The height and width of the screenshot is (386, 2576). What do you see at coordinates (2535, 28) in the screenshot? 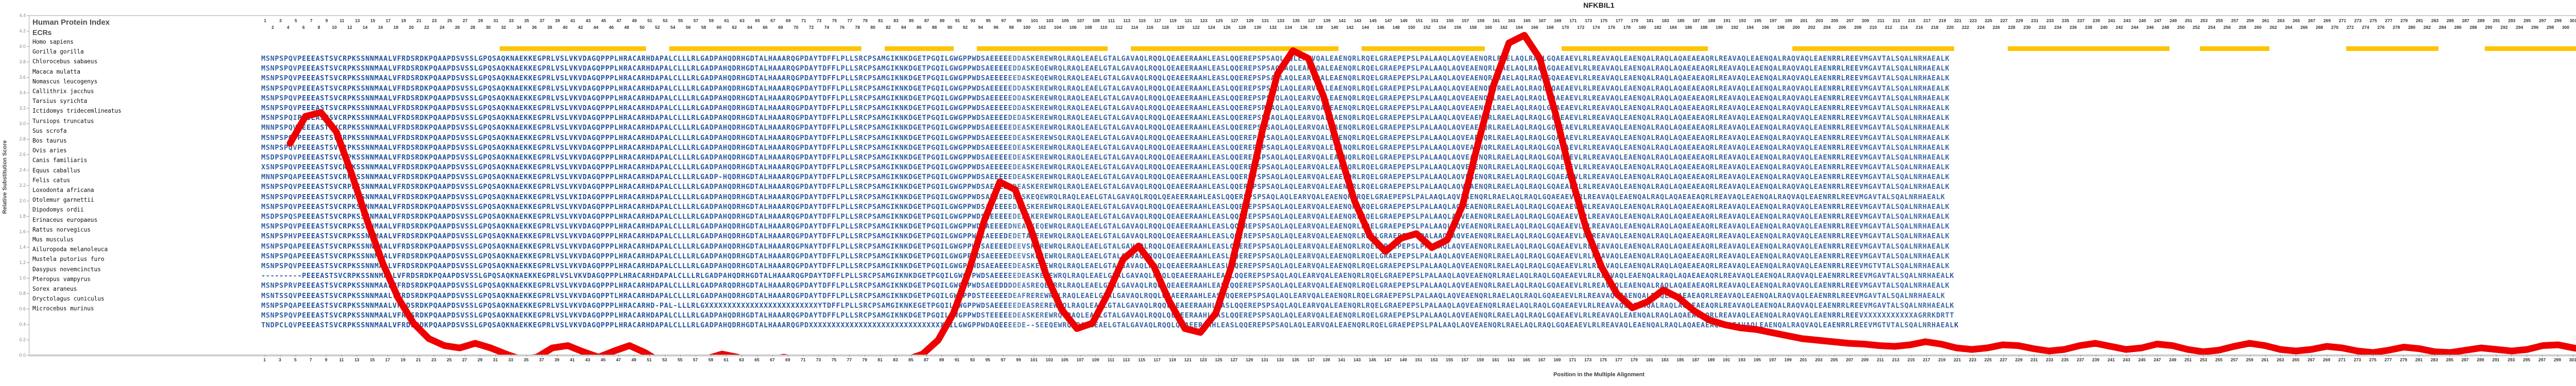
I see `position-tick-label: 296` at bounding box center [2535, 28].